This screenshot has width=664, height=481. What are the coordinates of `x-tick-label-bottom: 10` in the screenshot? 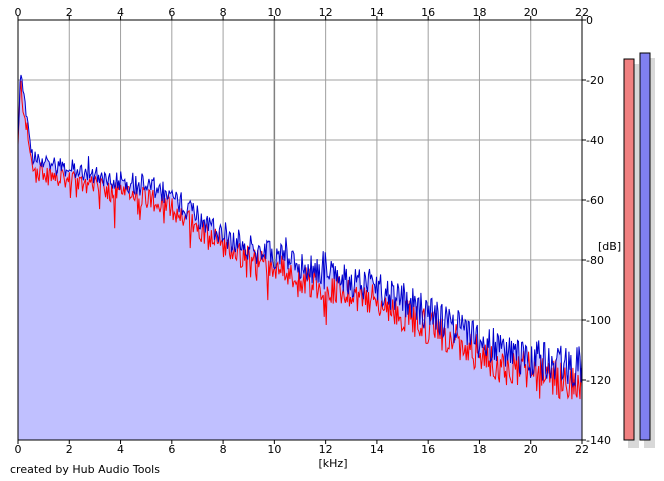 It's located at (274, 449).